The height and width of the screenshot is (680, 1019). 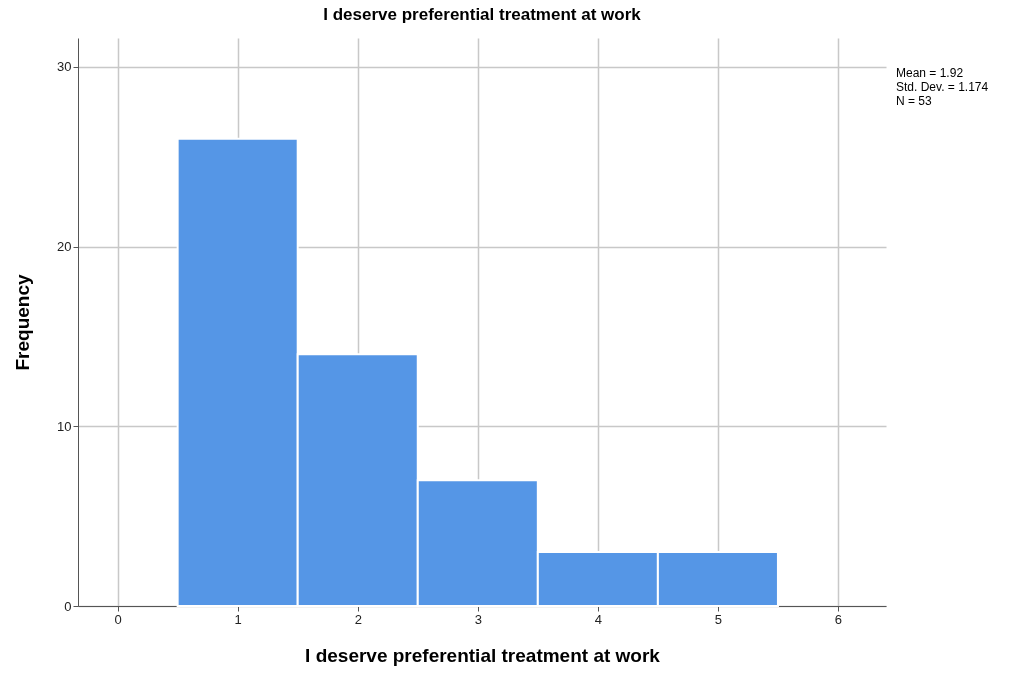 I want to click on y-tick-label: 10, so click(x=64, y=426).